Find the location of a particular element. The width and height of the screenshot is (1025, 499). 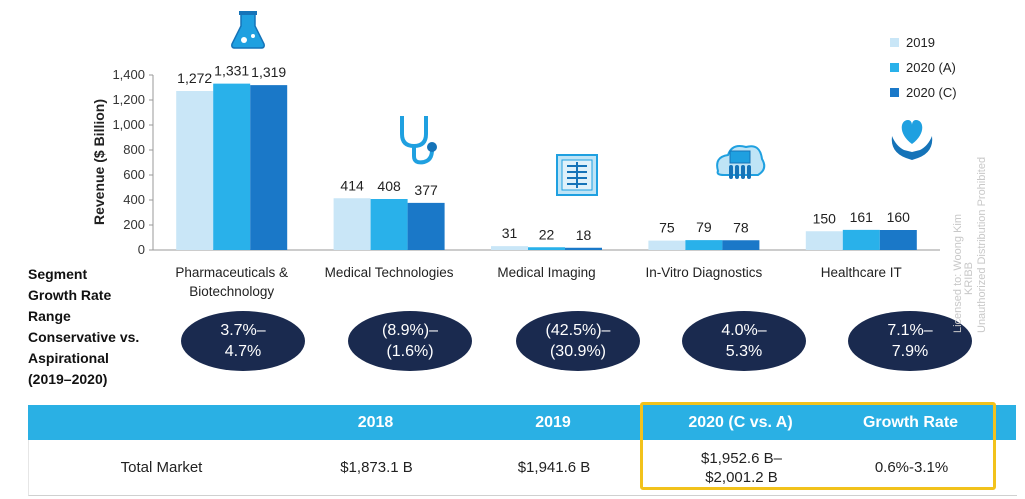

legend-entry: 2020 (A) is located at coordinates (923, 67).